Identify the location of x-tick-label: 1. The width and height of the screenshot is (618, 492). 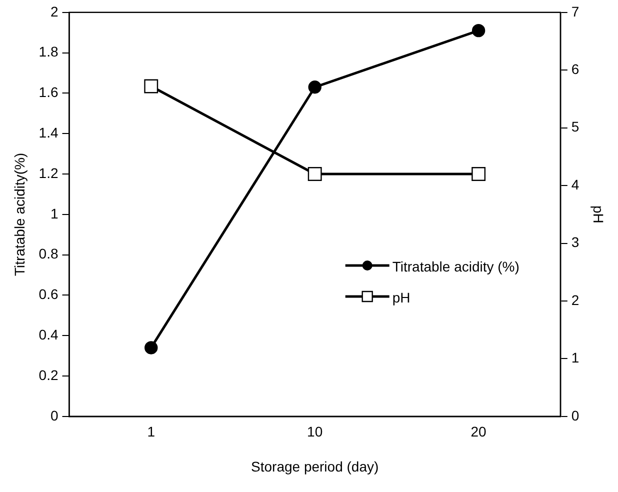
(151, 432).